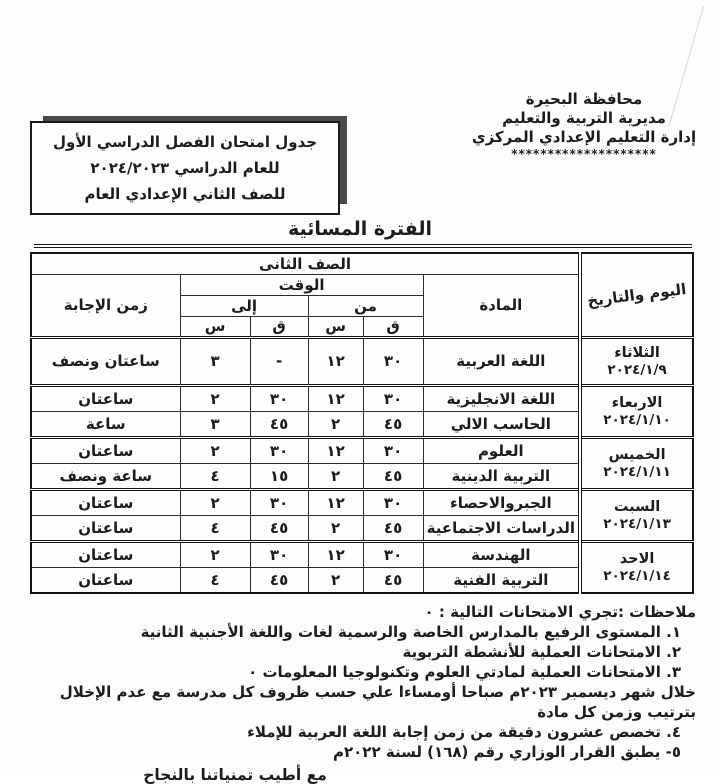  What do you see at coordinates (560, 612) in the screenshot?
I see `notes-heading: ملاحظات :تجري الامتحانات التالية : ٠` at bounding box center [560, 612].